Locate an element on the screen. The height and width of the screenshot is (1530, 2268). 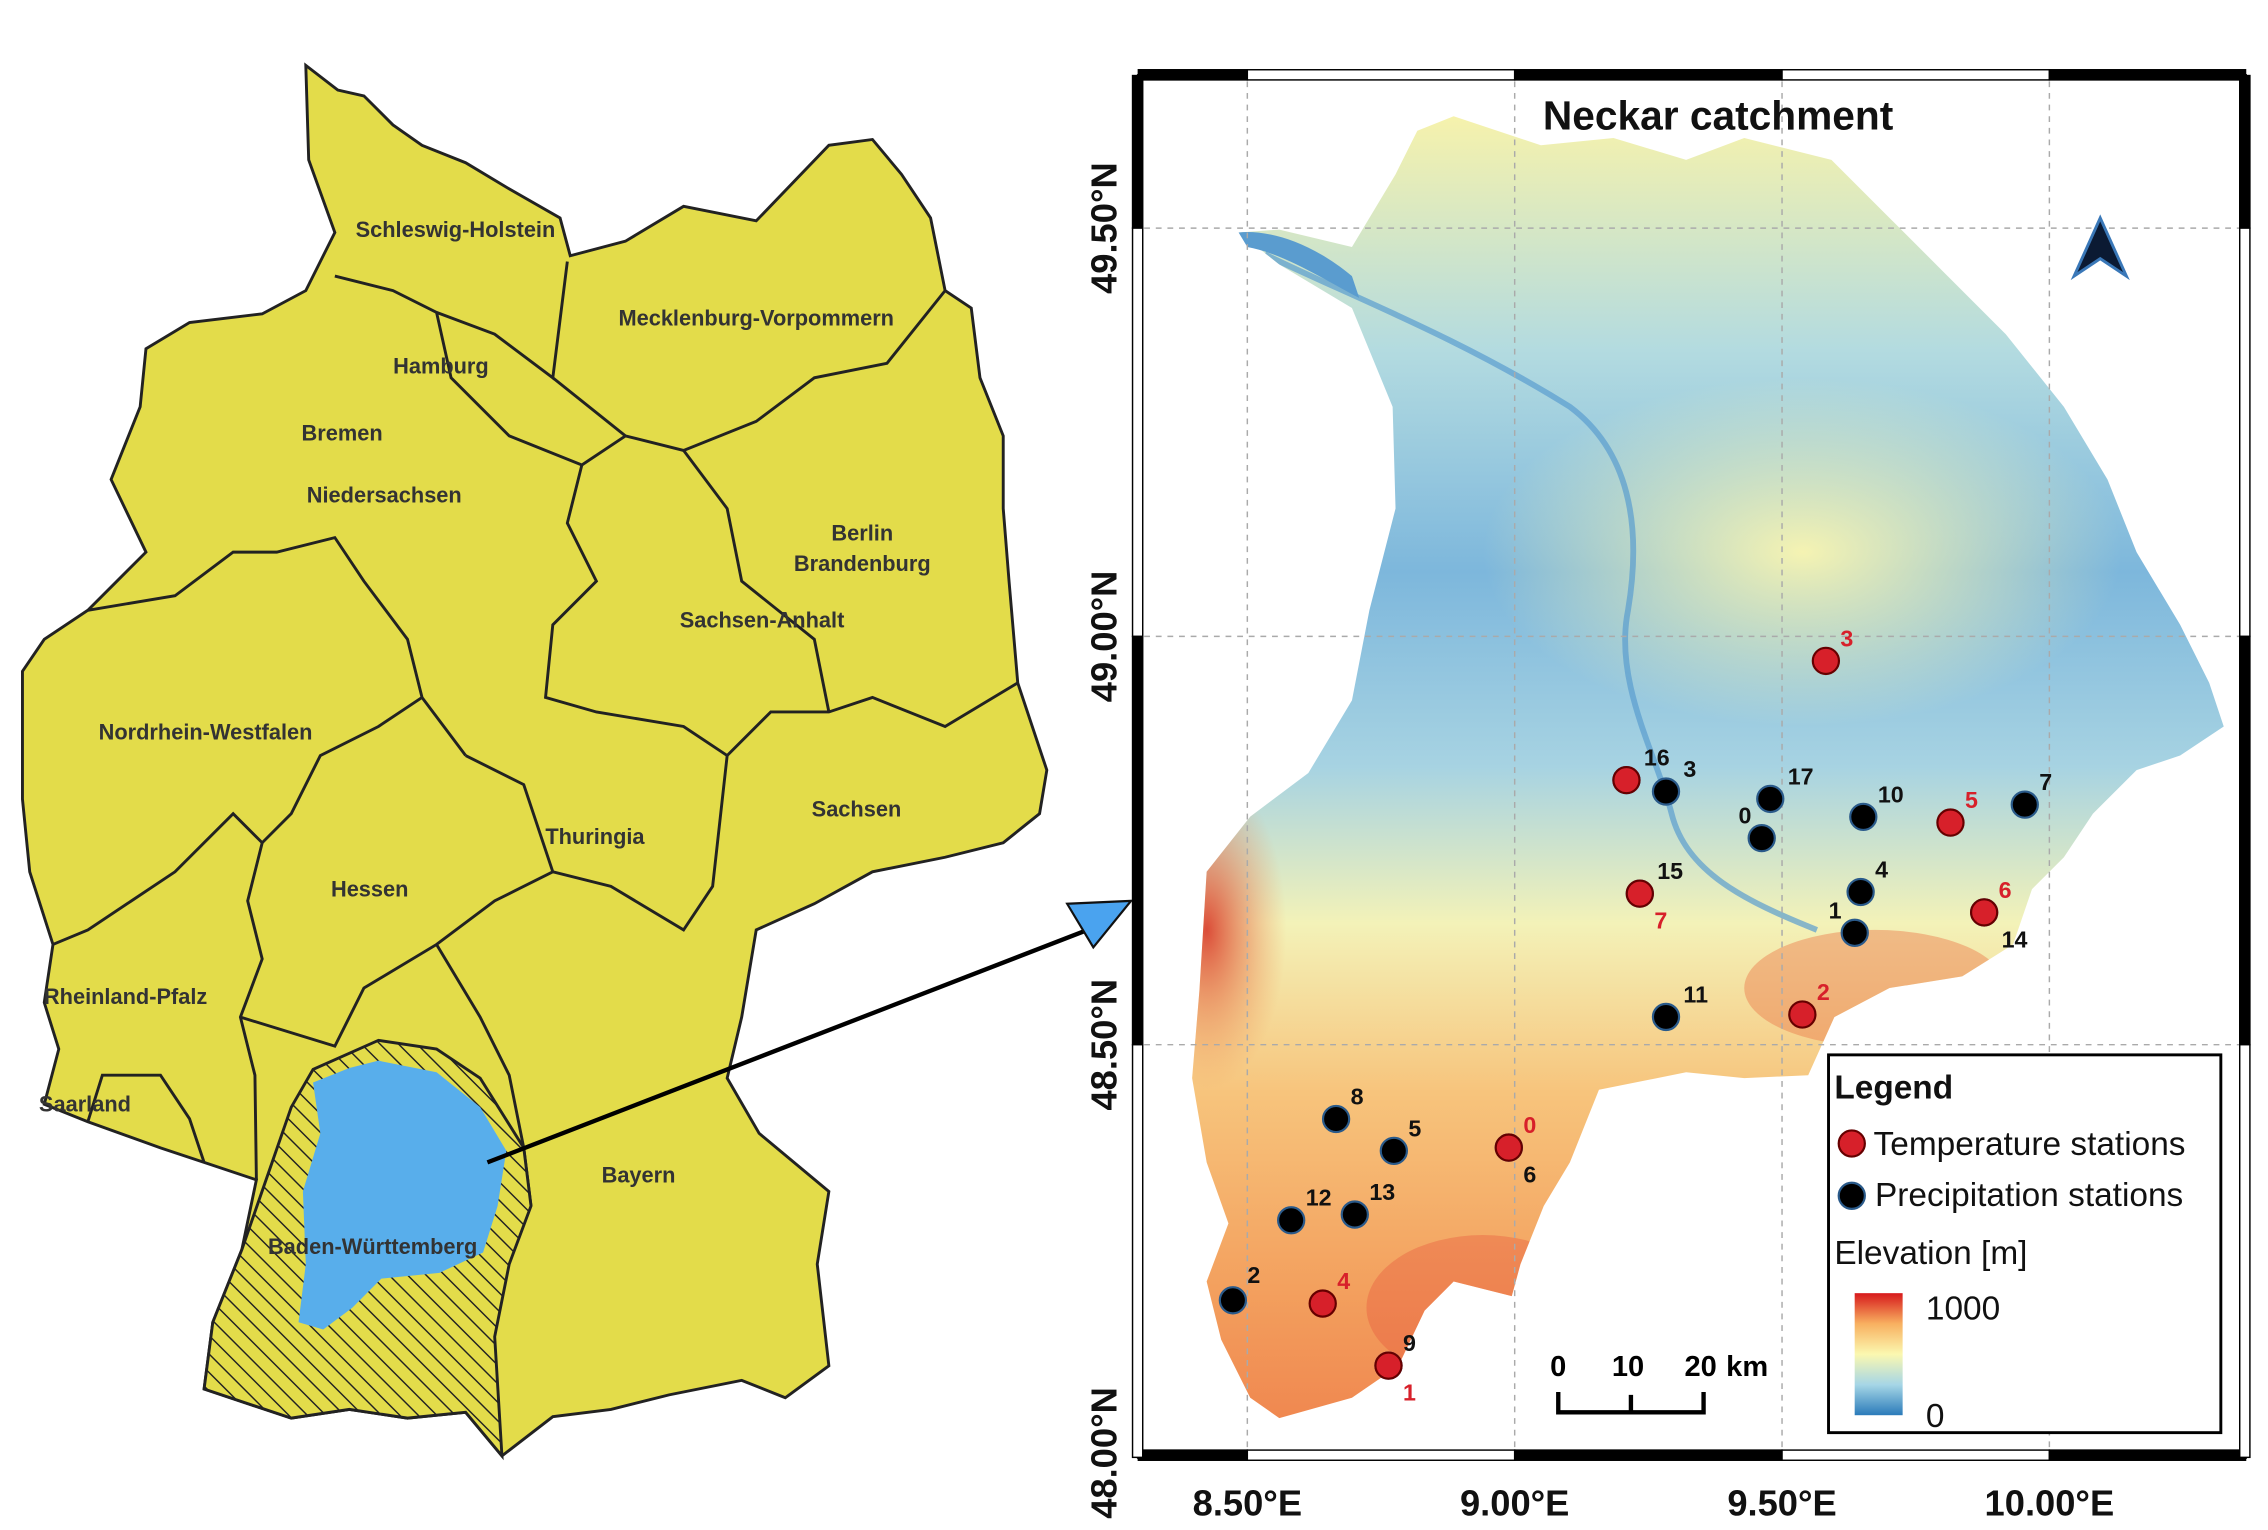
precipitation-station-label: 1 is located at coordinates (1835, 910).